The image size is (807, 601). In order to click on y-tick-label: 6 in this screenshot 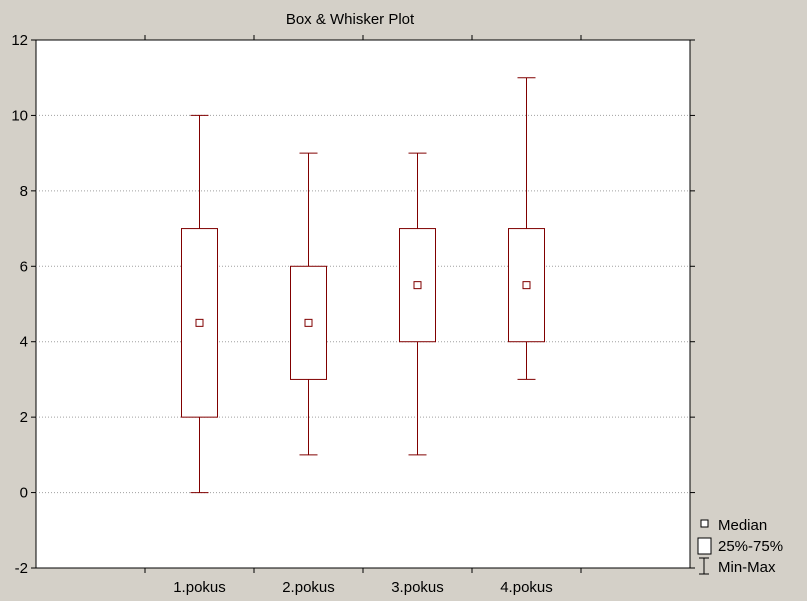, I will do `click(24, 266)`.